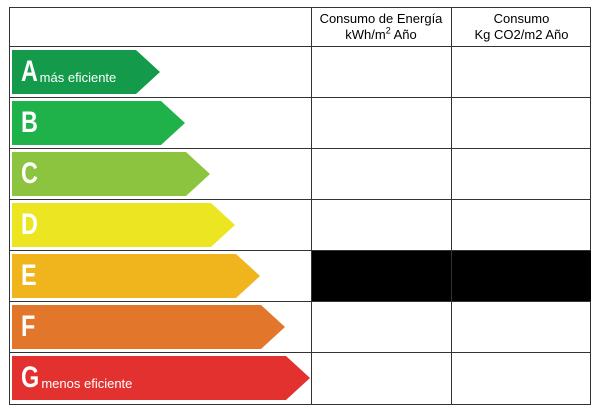 This screenshot has width=600, height=413. Describe the element at coordinates (29, 275) in the screenshot. I see `rating-letter: E` at that location.